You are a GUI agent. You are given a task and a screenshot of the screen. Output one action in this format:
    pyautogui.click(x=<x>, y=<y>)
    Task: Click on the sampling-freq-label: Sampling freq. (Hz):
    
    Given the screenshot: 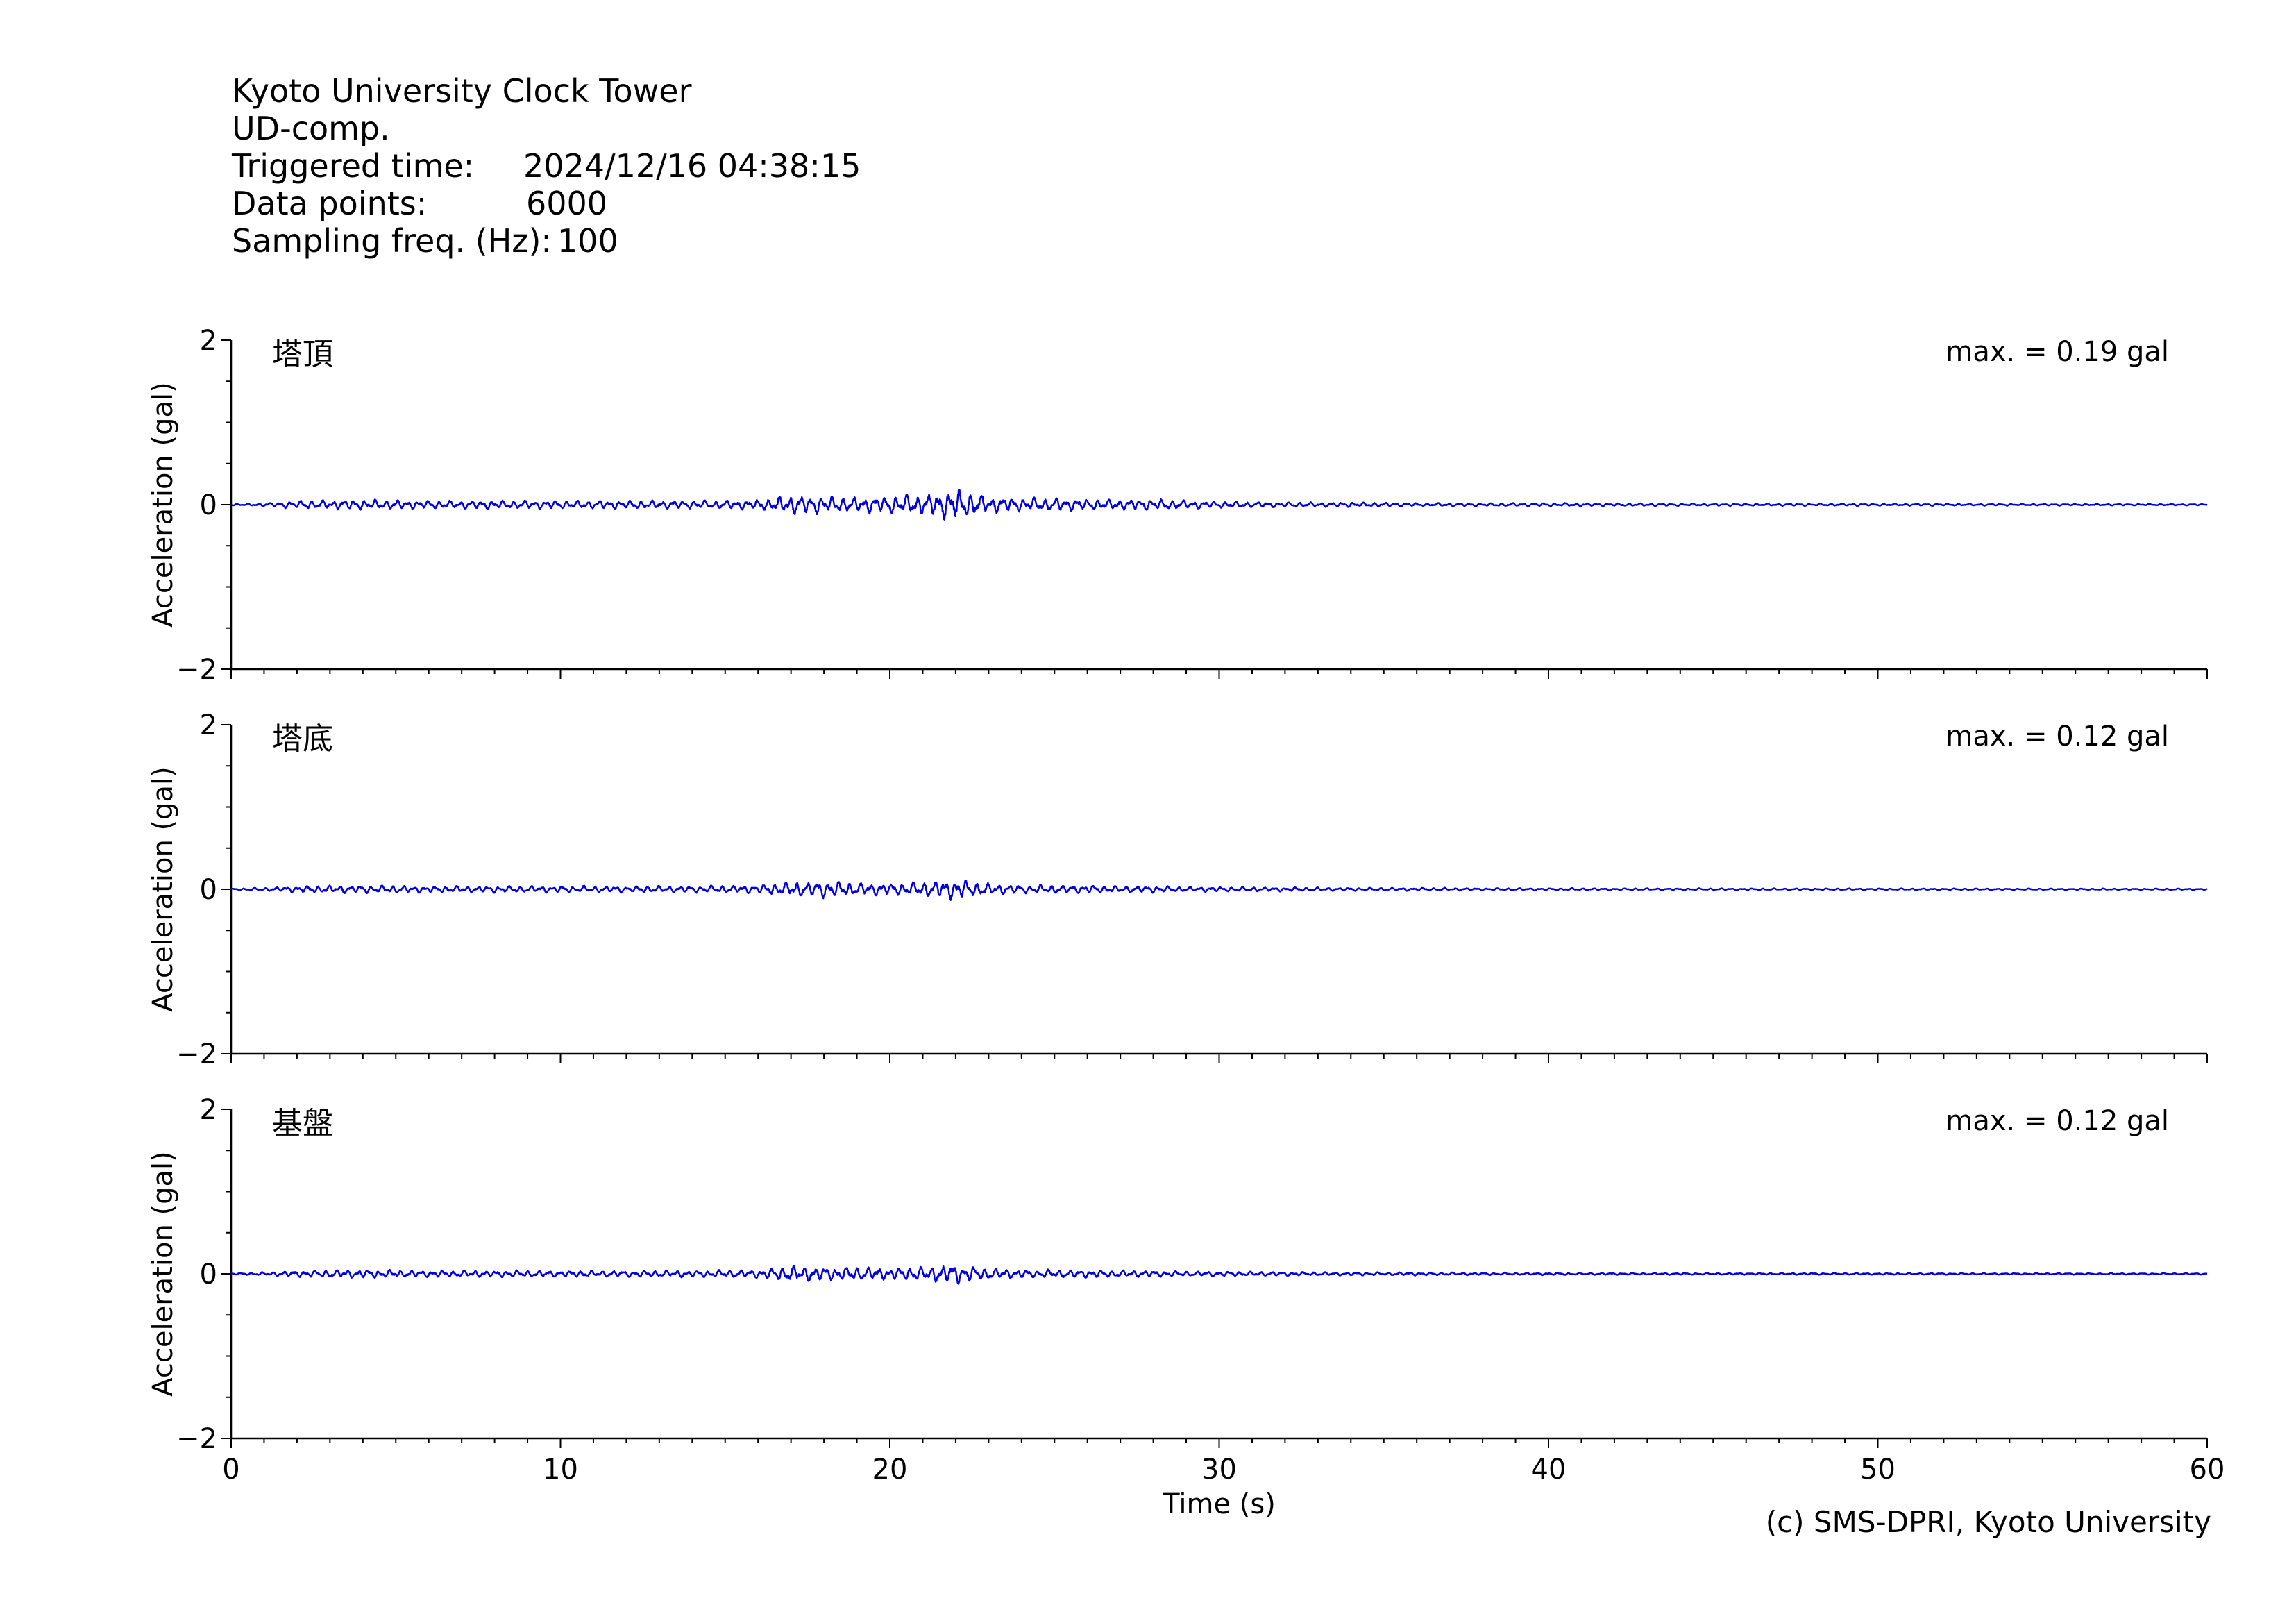 What is the action you would take?
    pyautogui.click(x=392, y=241)
    